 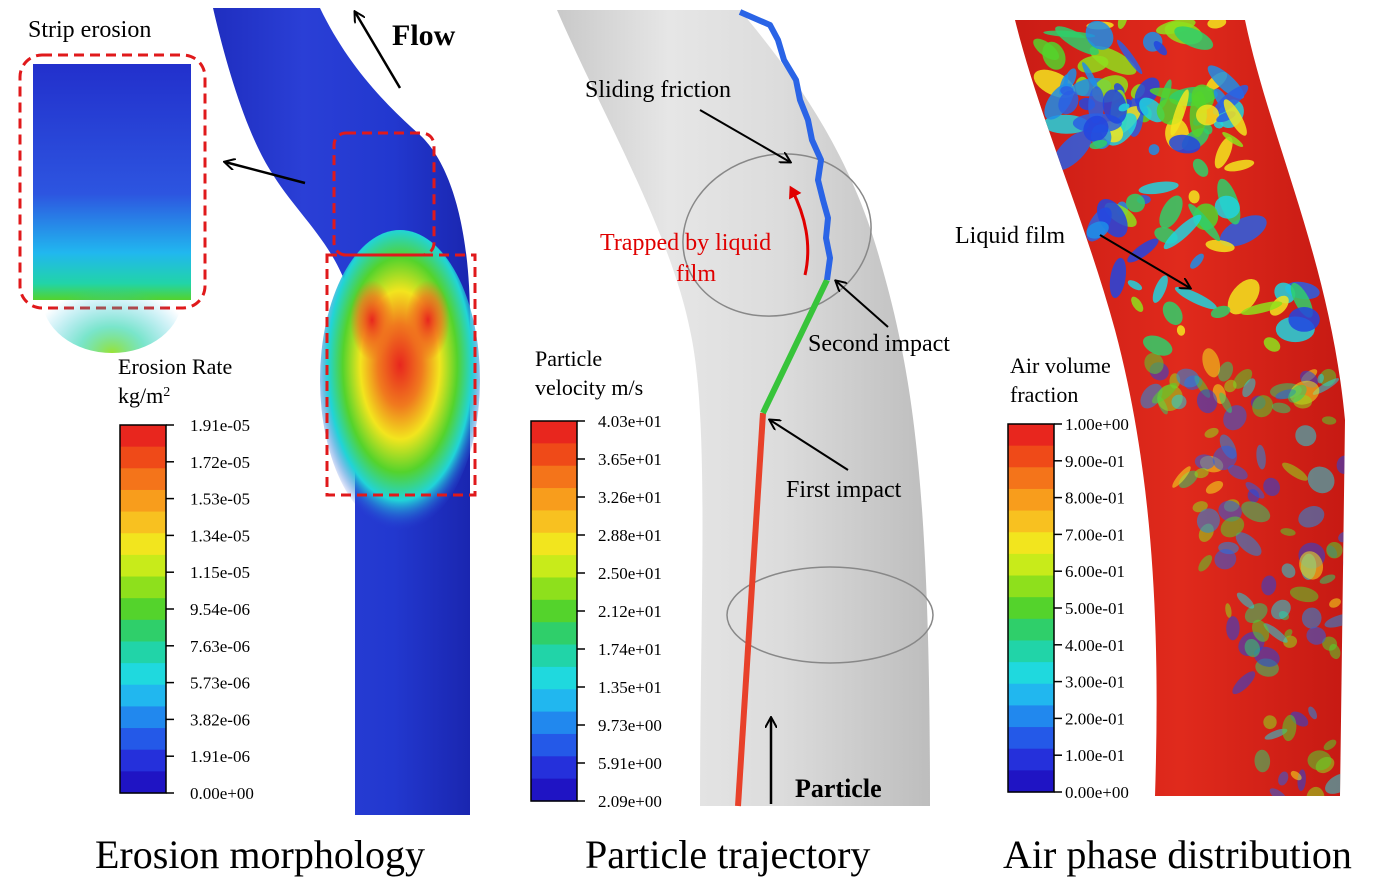 I want to click on velocity-legend-tick-label: 2.50e+01, so click(x=630, y=573).